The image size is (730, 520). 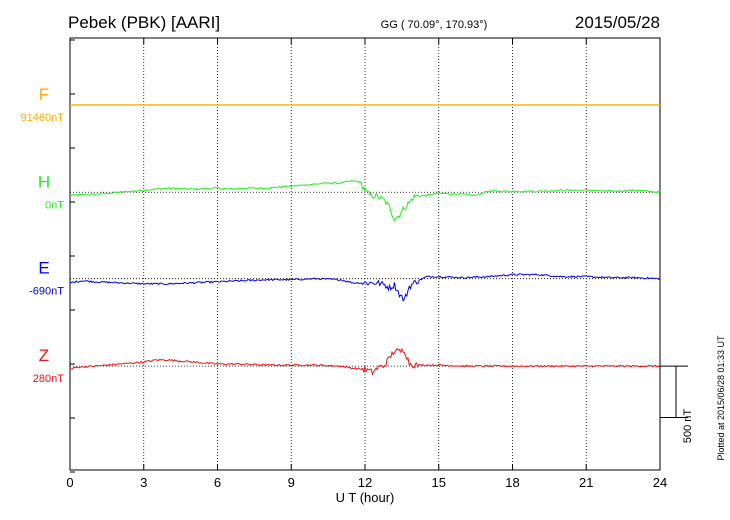 I want to click on station-coordinates: GG ( 70.09°, 170.93°), so click(x=434, y=25).